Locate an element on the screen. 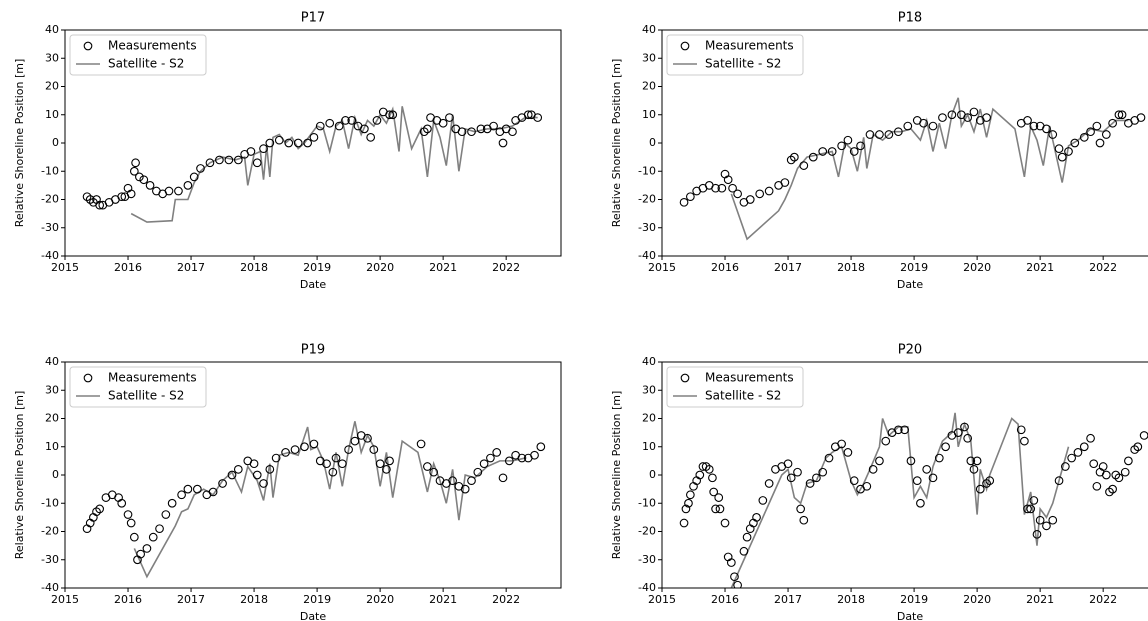 The height and width of the screenshot is (621, 1148). legend-label: Satellite - S2 is located at coordinates (146, 396).